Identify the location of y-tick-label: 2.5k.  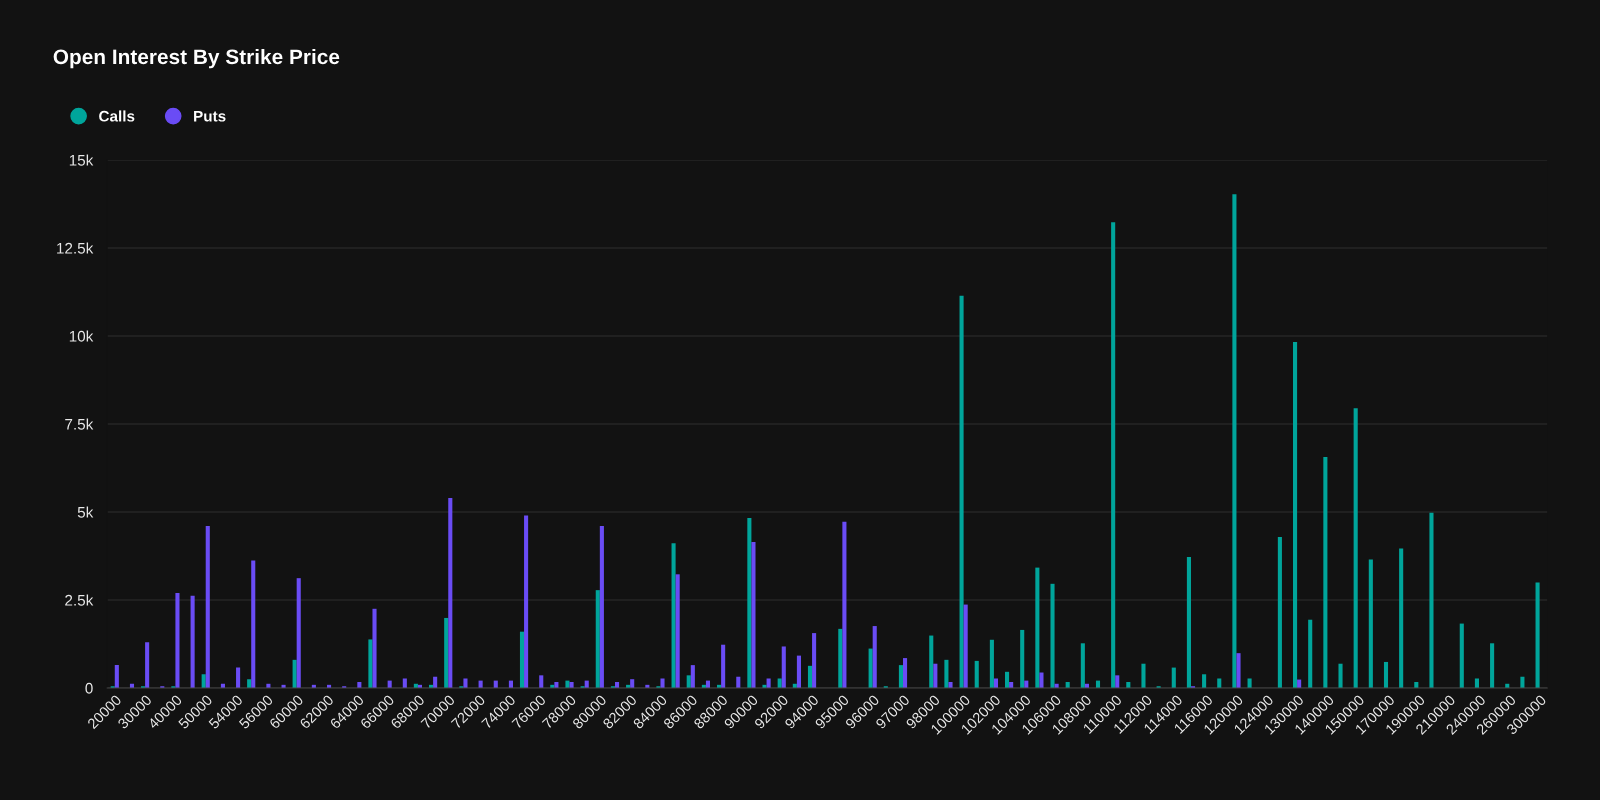
(79, 600).